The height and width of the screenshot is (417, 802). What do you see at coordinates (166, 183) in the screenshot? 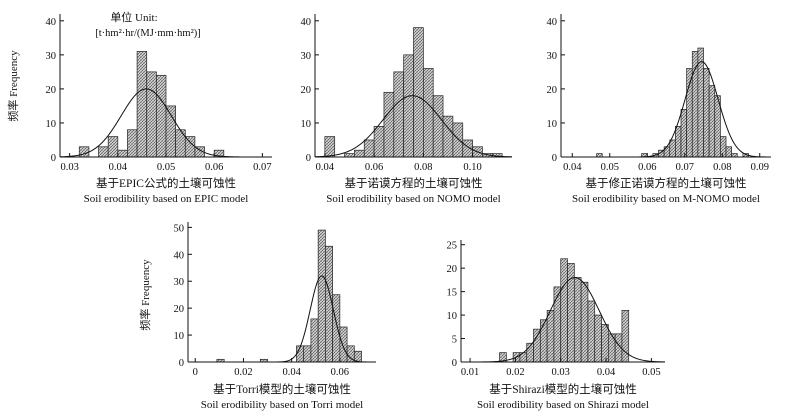
I see `chart-title-cn: 基于EPIC公式的土壤可蚀性` at bounding box center [166, 183].